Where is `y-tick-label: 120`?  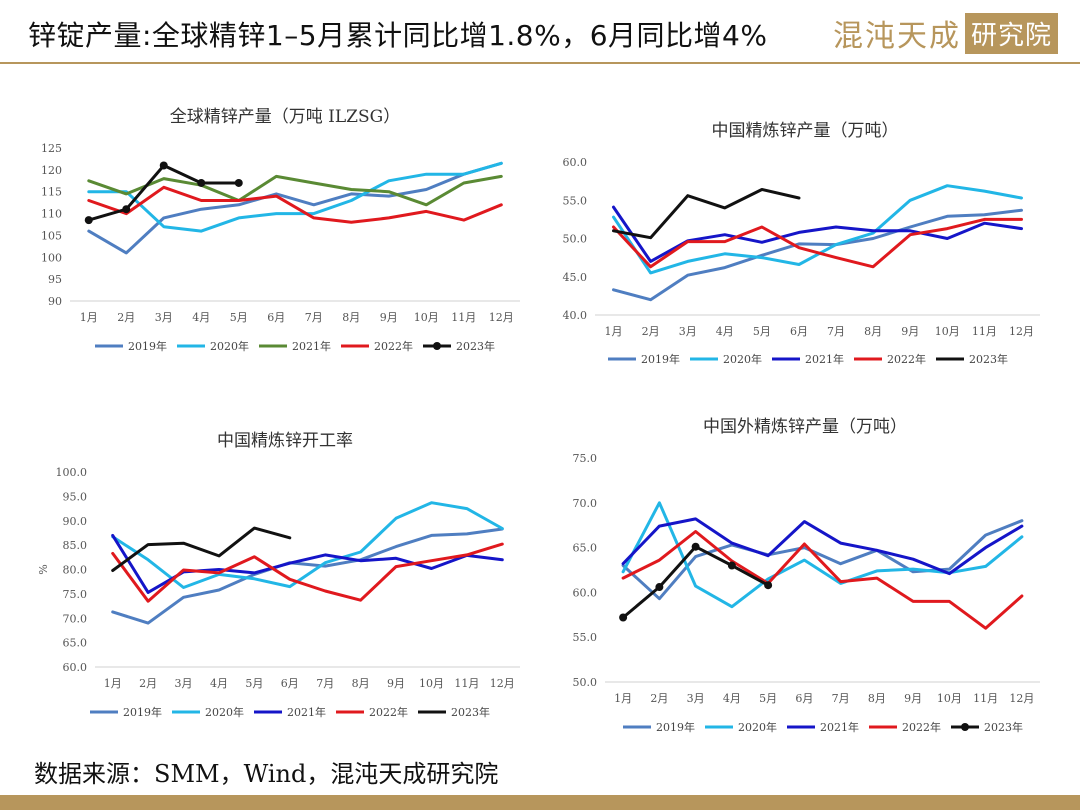 y-tick-label: 120 is located at coordinates (51, 170).